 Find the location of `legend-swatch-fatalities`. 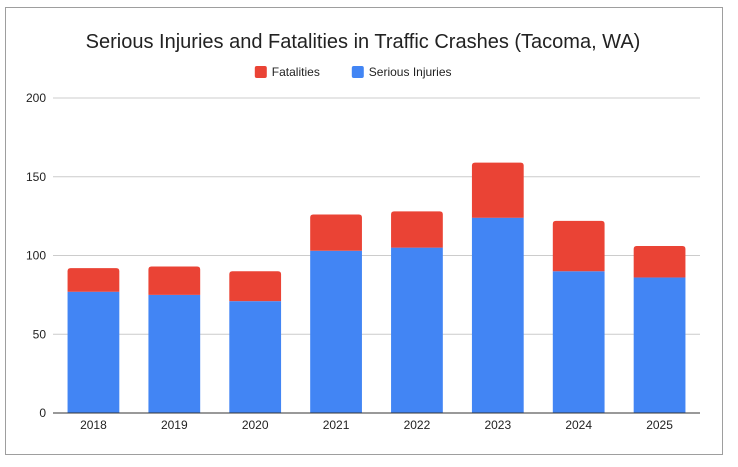

legend-swatch-fatalities is located at coordinates (260, 72).